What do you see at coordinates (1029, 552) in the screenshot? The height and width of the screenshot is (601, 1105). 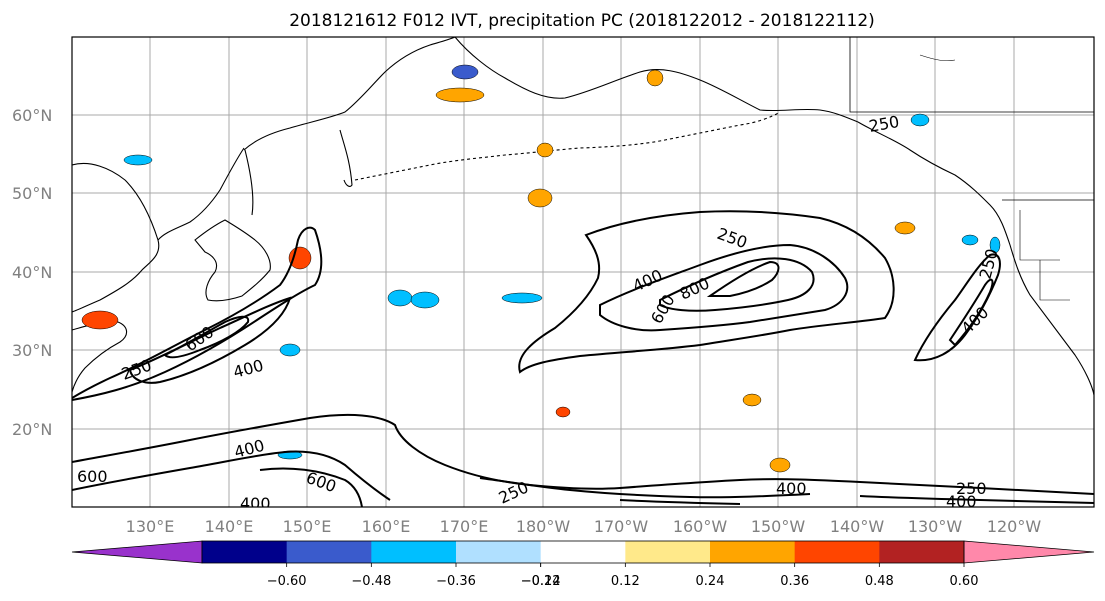 I see `colorbar-extend-high` at bounding box center [1029, 552].